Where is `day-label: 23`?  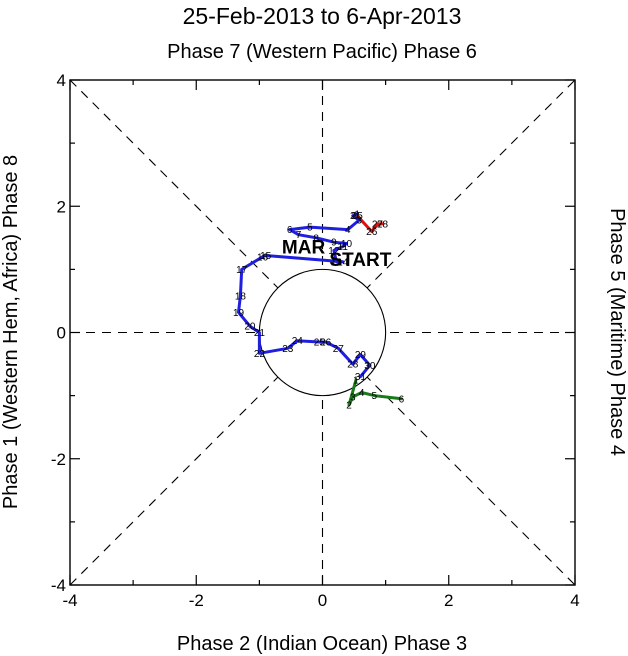 day-label: 23 is located at coordinates (288, 349).